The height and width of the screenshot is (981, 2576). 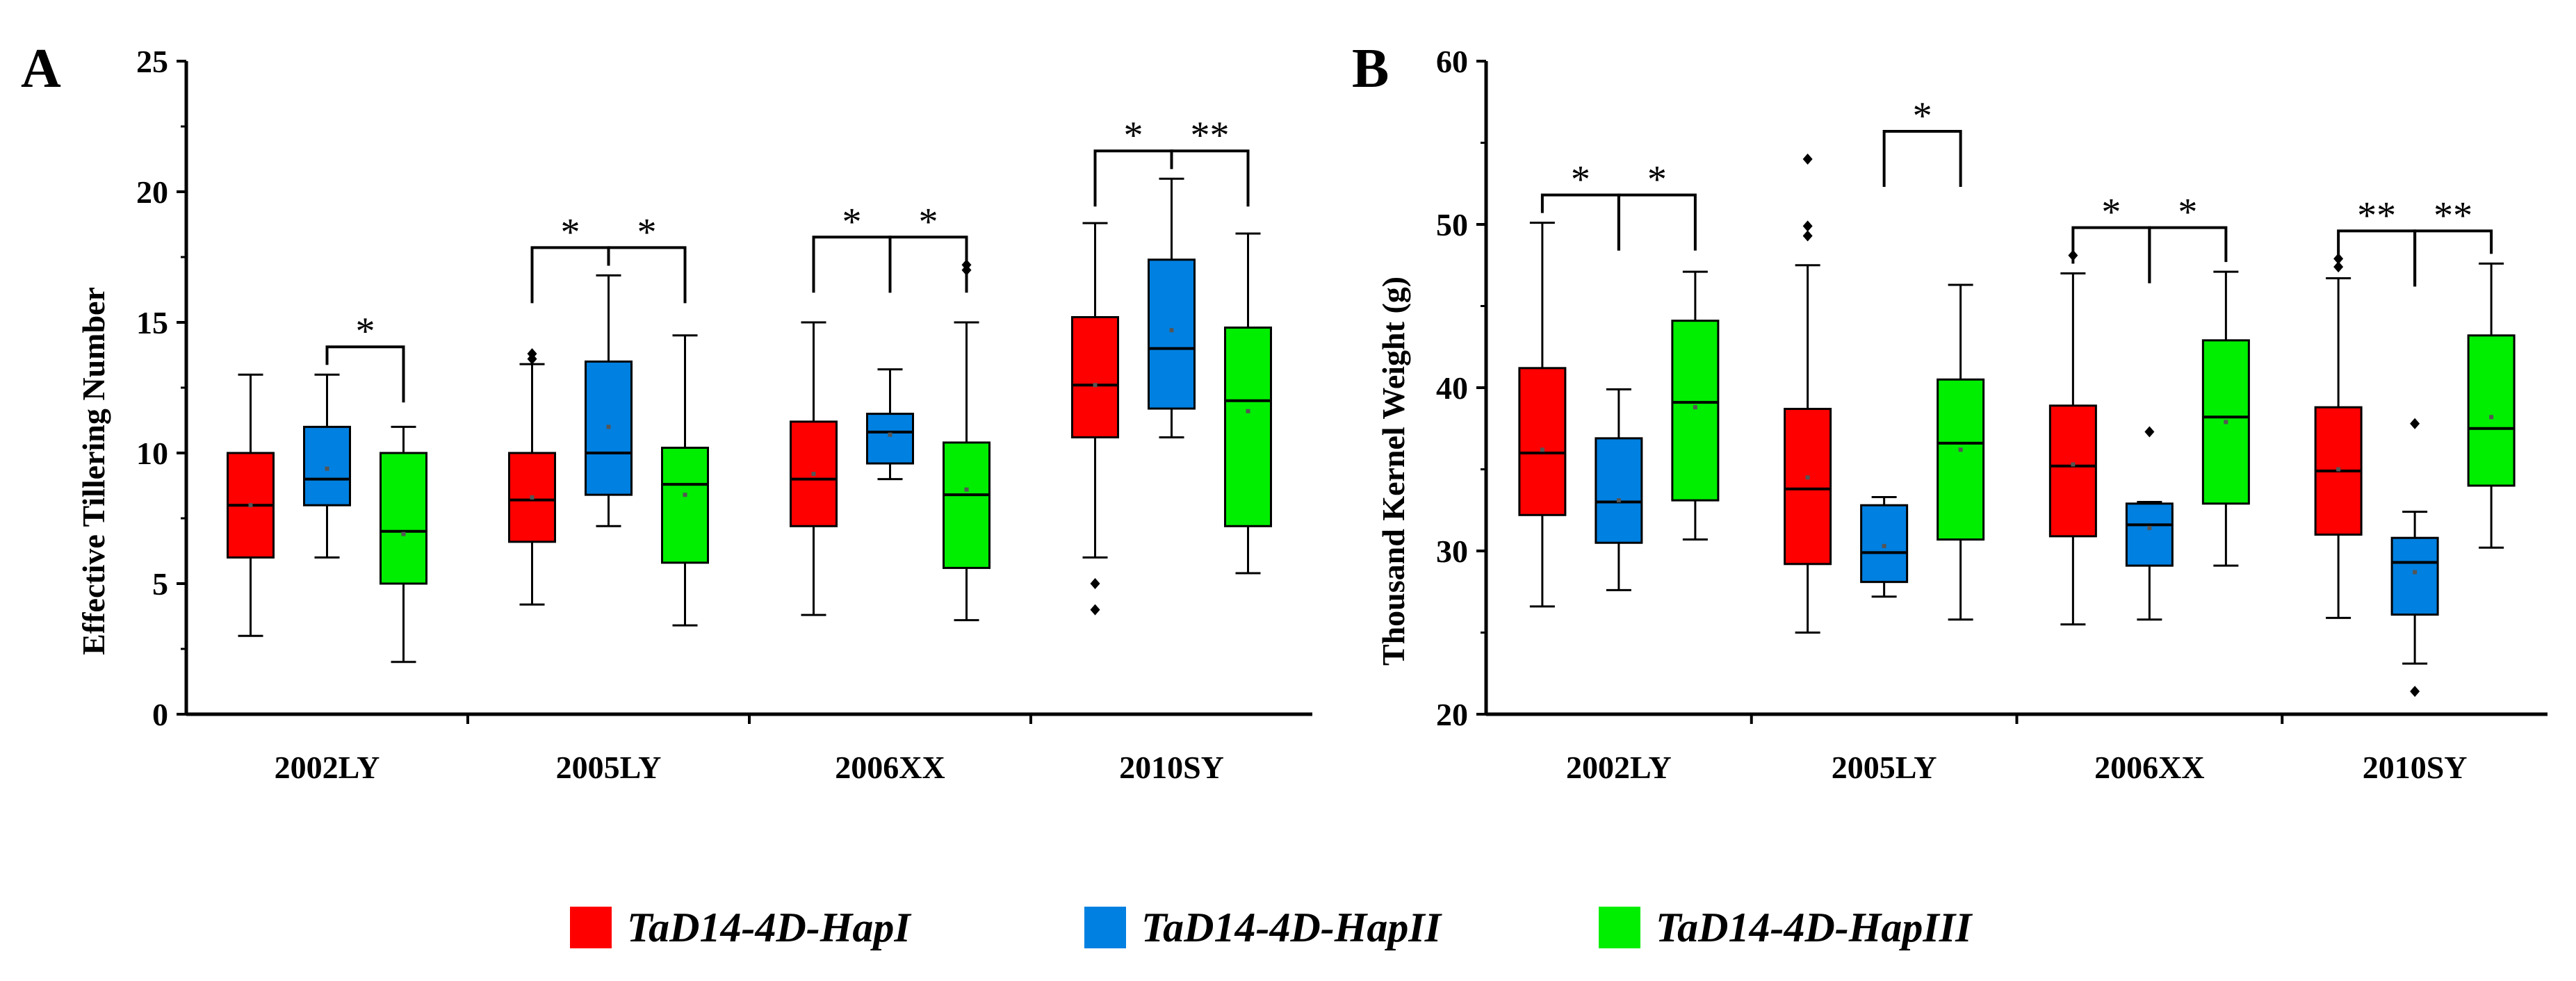 What do you see at coordinates (1619, 490) in the screenshot?
I see `panel-b-box-2002ly-s2-body` at bounding box center [1619, 490].